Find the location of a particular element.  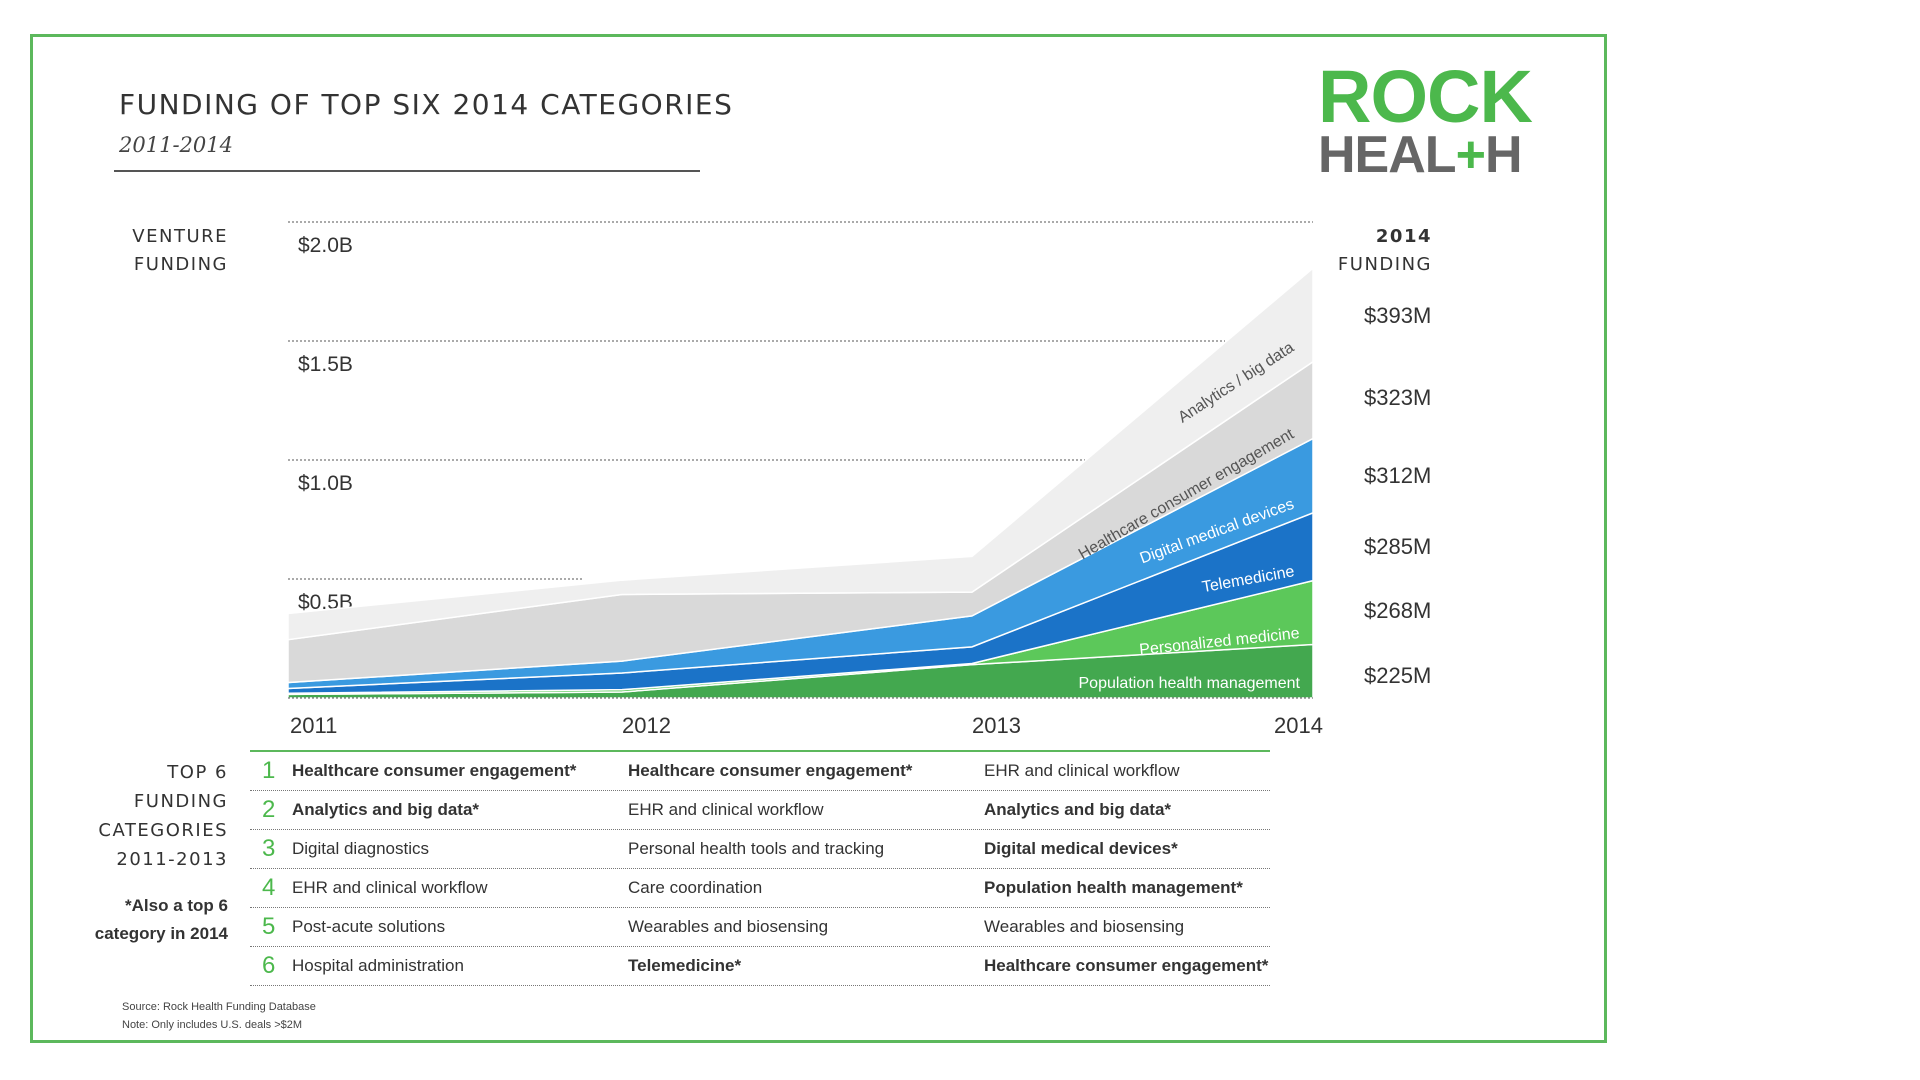

table-cell: Care coordination is located at coordinates (695, 887).